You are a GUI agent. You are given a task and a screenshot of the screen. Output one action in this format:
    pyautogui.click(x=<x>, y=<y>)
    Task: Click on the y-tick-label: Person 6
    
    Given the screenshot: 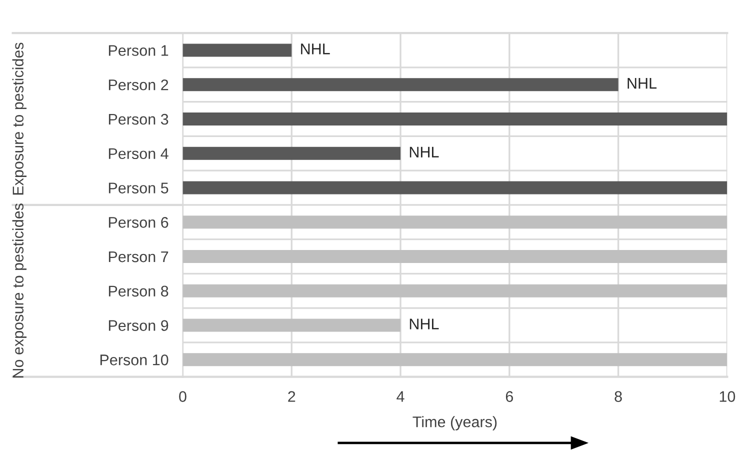 What is the action you would take?
    pyautogui.click(x=138, y=222)
    